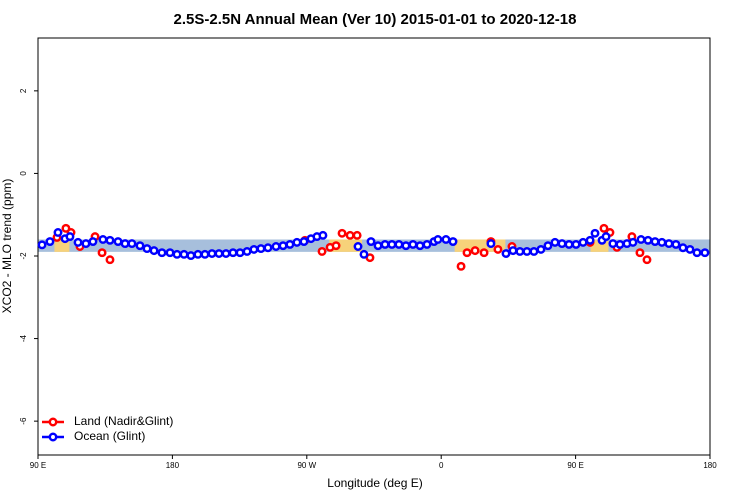 This screenshot has height=500, width=750. I want to click on y-tick-label: 2, so click(23, 90).